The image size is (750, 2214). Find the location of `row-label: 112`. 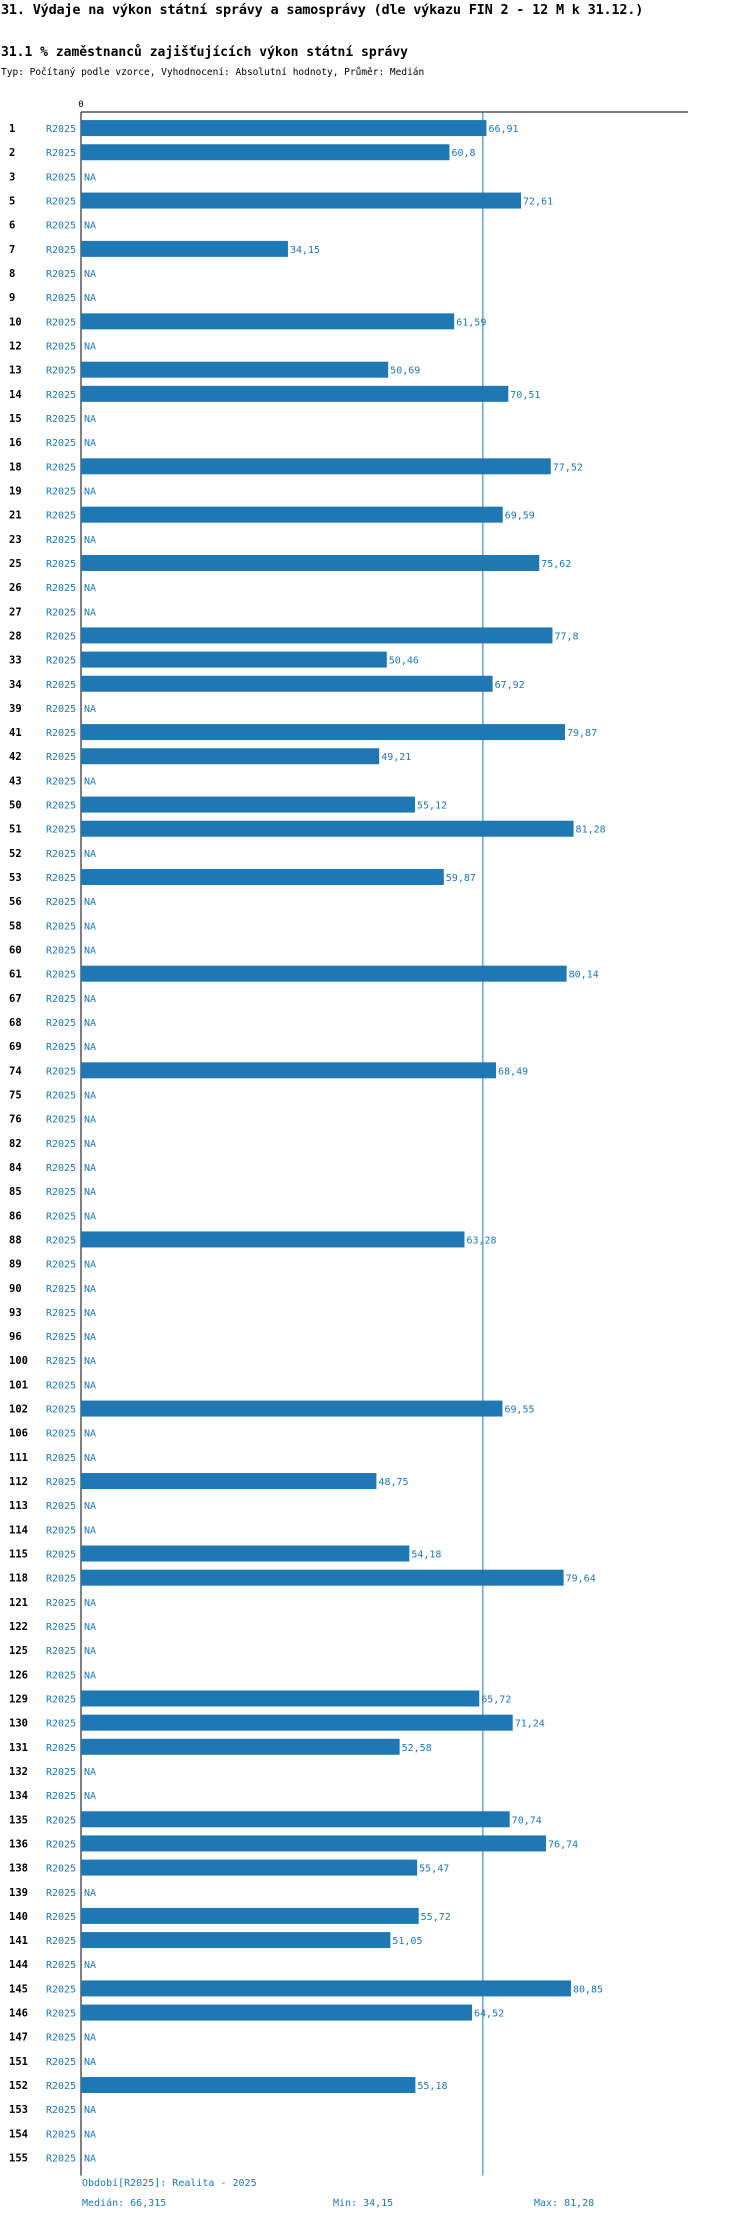

row-label: 112 is located at coordinates (18, 1482).